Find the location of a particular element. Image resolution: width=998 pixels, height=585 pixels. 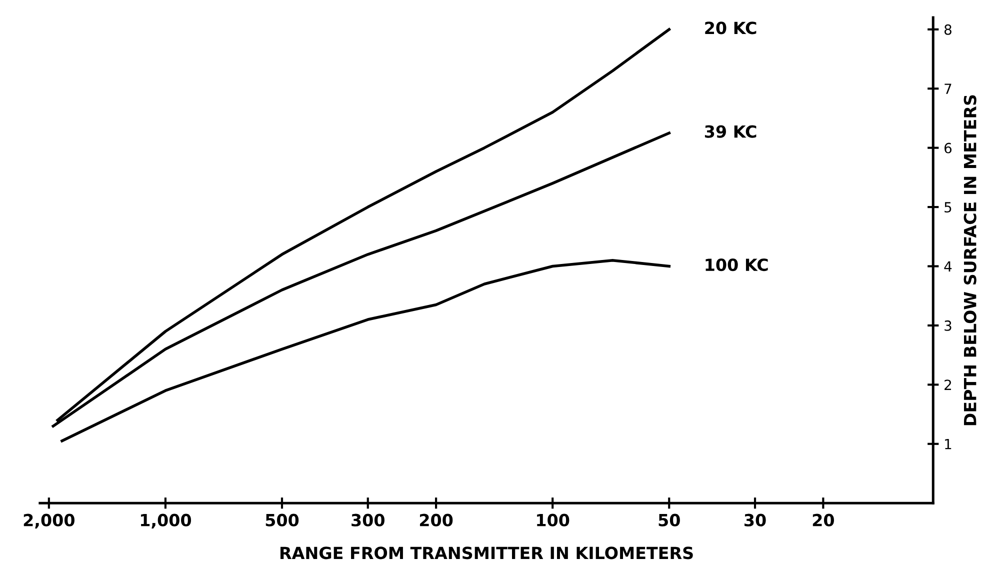

y-tick-label: 5 is located at coordinates (948, 207).